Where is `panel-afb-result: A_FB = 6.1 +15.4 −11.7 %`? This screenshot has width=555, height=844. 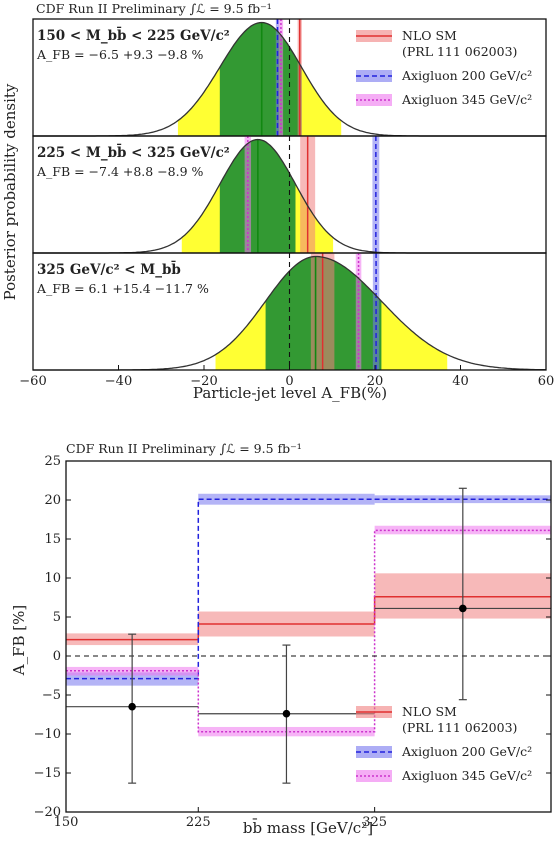
panel-afb-result: A_FB = 6.1 +15.4 −11.7 % is located at coordinates (122, 288).